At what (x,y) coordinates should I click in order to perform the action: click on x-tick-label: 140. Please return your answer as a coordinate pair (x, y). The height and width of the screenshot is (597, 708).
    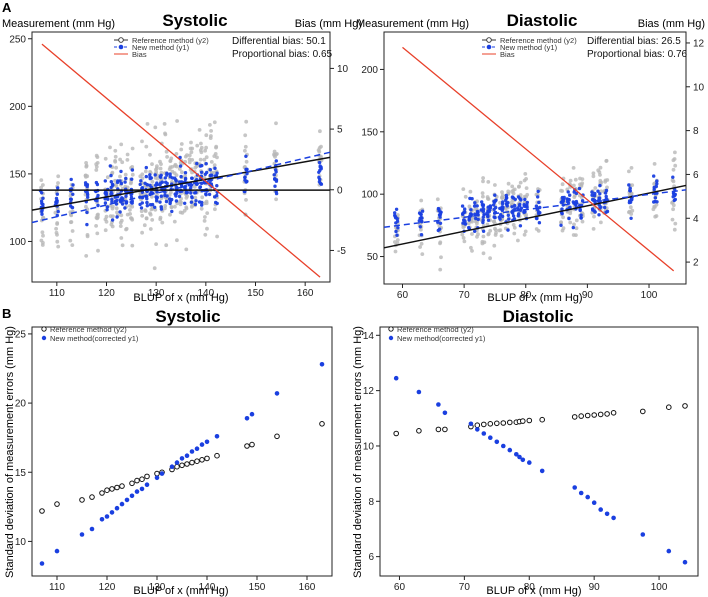
    Looking at the image, I should click on (207, 587).